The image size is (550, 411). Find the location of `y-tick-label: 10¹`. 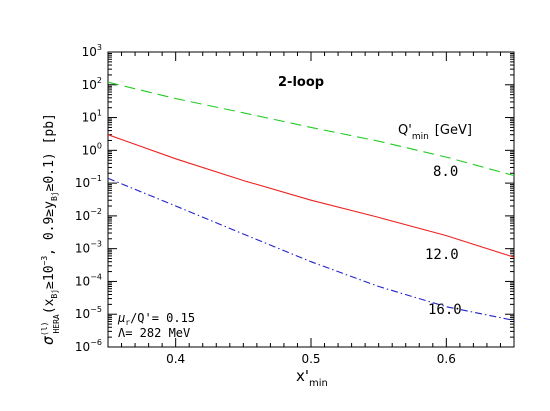

y-tick-label: 10¹ is located at coordinates (92, 117).